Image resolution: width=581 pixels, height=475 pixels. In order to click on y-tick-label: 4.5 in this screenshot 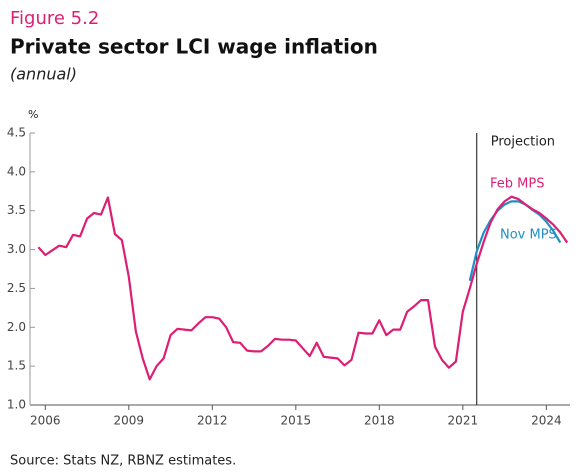, I will do `click(16, 133)`.